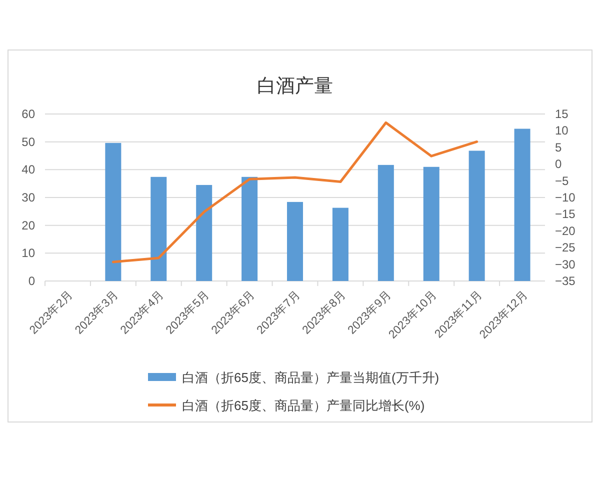  What do you see at coordinates (311, 377) in the screenshot?
I see `legend-label: 白酒（折65度、商品量）产量当期值(万千升)` at bounding box center [311, 377].